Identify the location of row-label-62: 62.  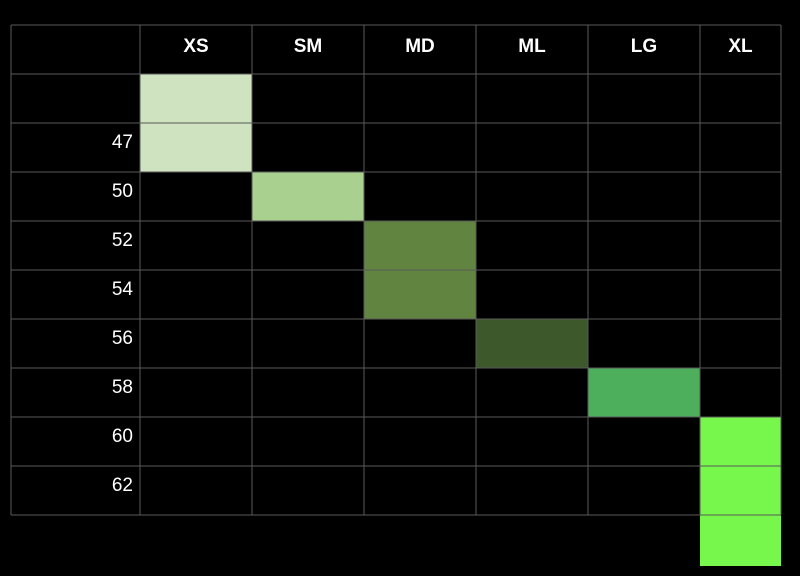
(122, 485).